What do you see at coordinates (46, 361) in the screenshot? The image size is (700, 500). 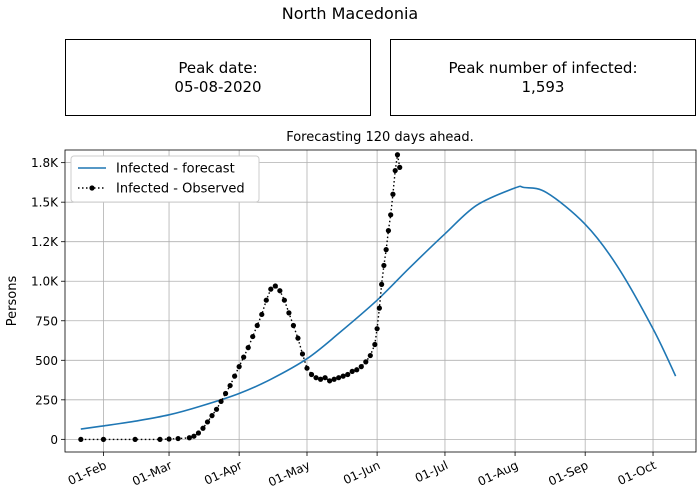 I see `y-tick-label: 500` at bounding box center [46, 361].